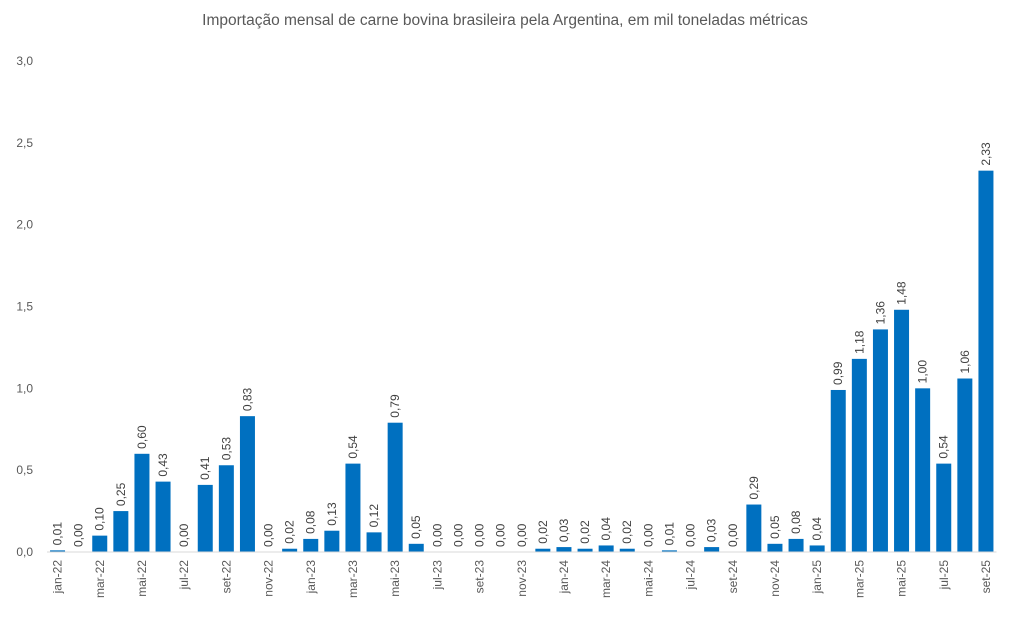  I want to click on data-label: 0,12, so click(374, 516).